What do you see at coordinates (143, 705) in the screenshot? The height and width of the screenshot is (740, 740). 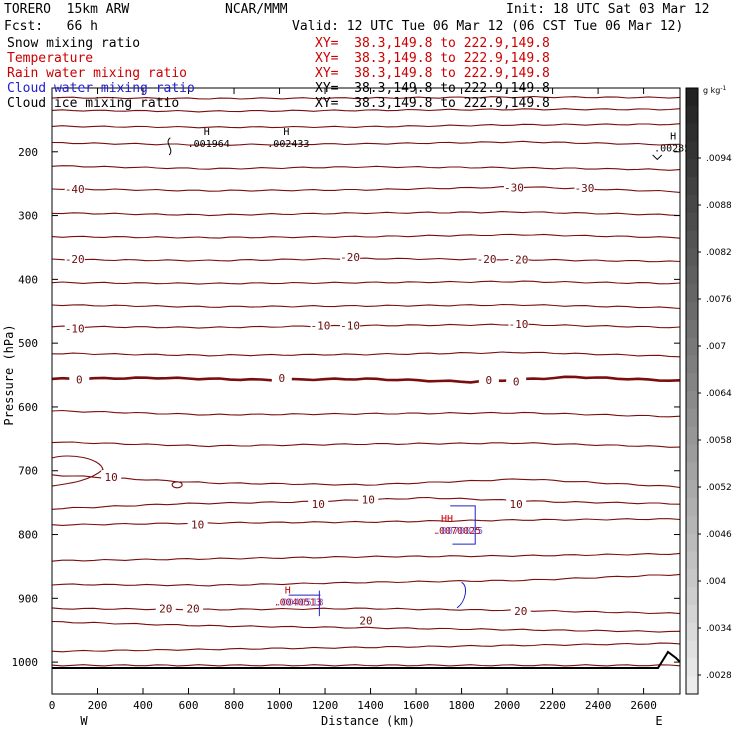 I see `x-tick-label: 400` at bounding box center [143, 705].